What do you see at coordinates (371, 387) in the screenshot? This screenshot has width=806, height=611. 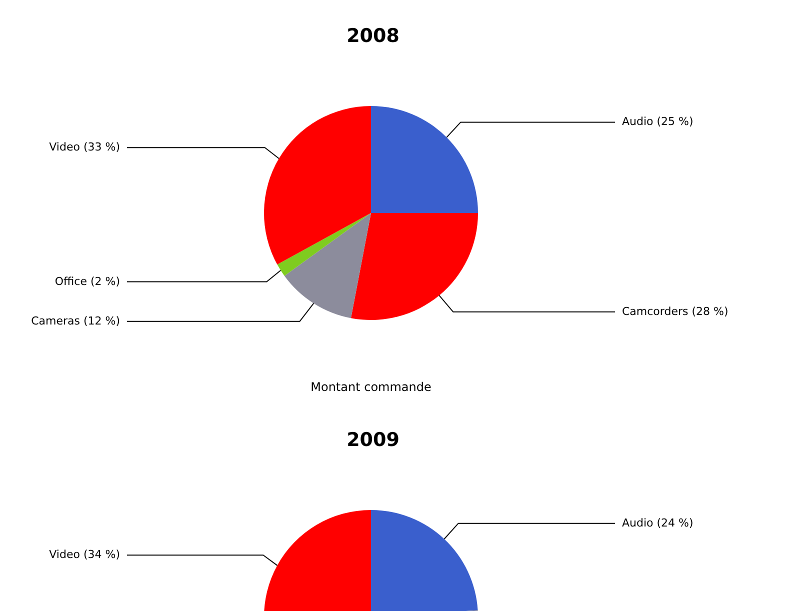 I see `text: Montant commande` at bounding box center [371, 387].